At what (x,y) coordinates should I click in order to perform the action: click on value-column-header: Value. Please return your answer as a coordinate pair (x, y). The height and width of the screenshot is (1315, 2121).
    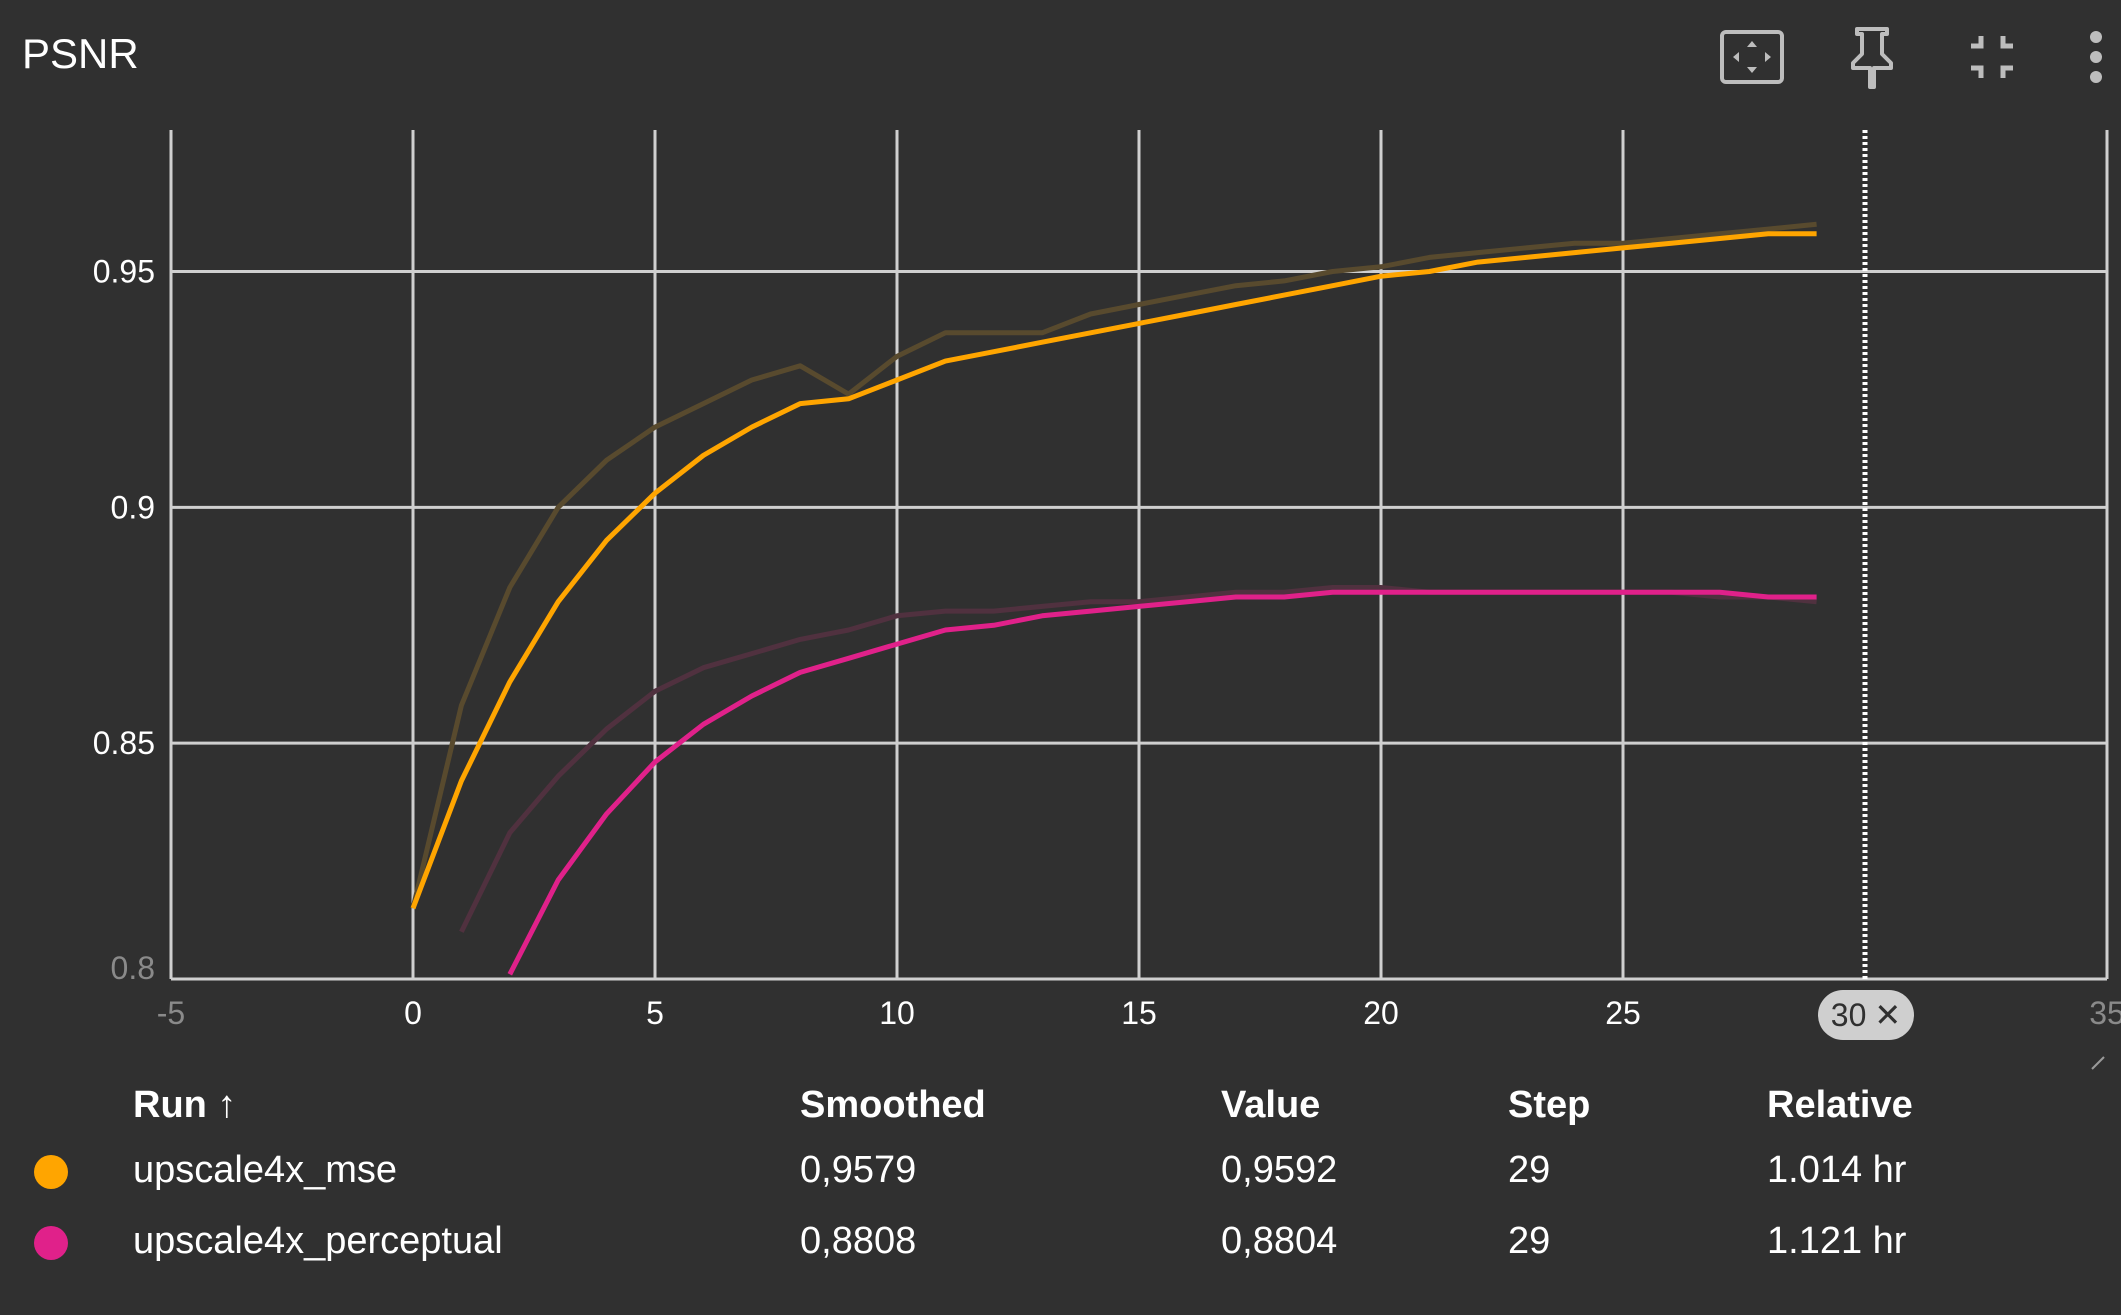
    Looking at the image, I should click on (1271, 1104).